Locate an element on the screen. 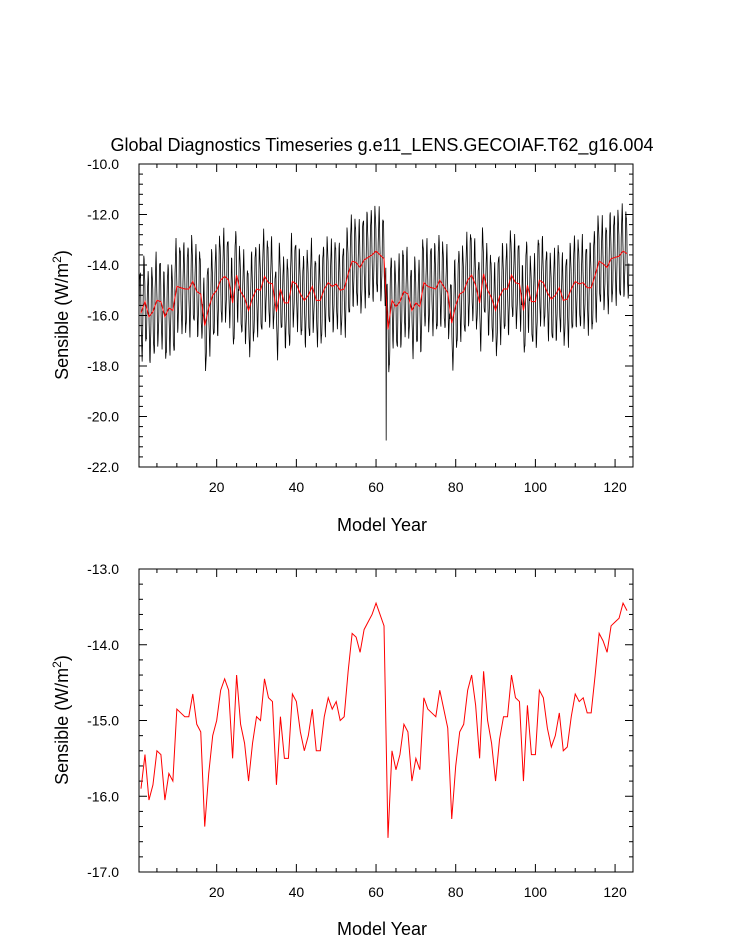  y-tick-label: -18.0 is located at coordinates (103, 366).